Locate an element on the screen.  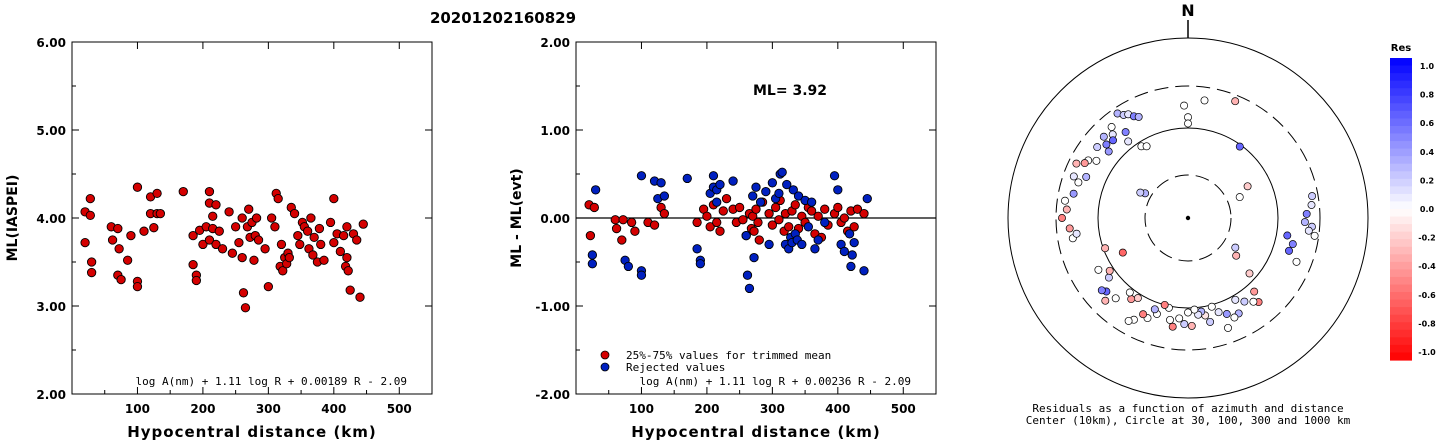
colorbar-tick-label: 0.6 is located at coordinates (1427, 123).